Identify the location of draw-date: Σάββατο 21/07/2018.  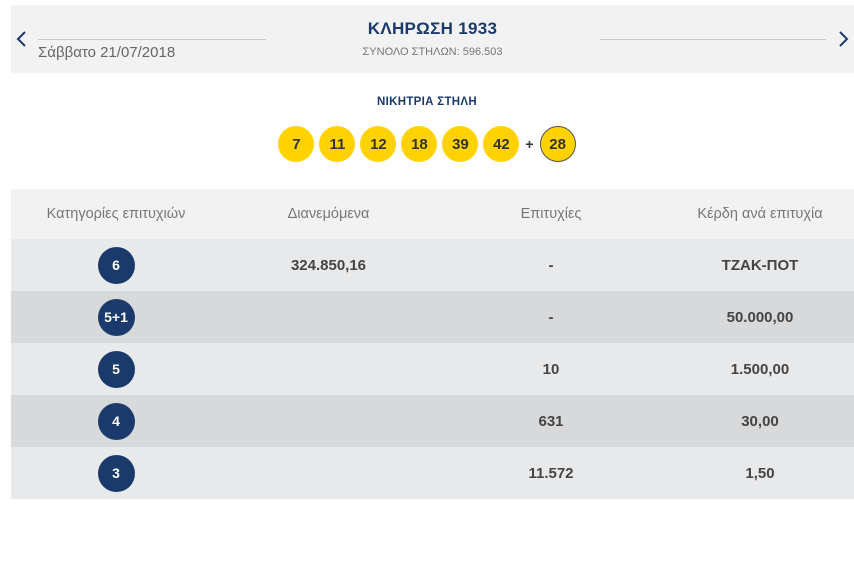
(107, 52).